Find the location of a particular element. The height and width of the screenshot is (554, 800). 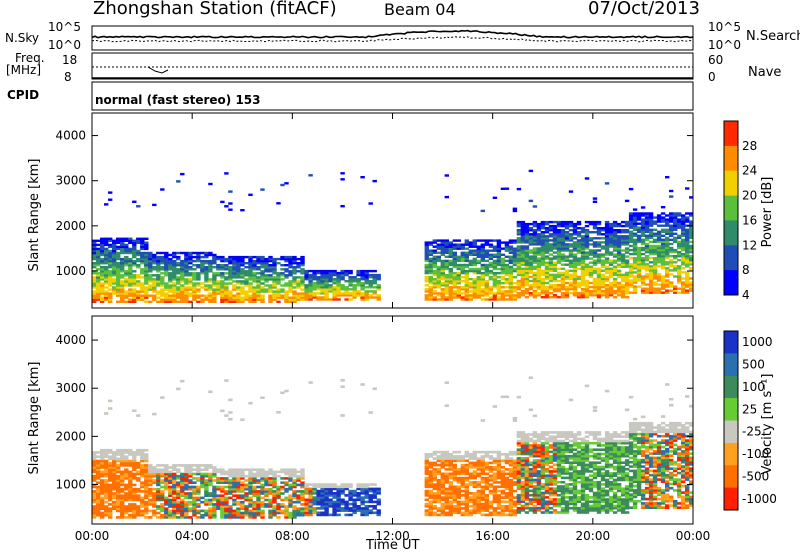

beam-title: Beam 04 is located at coordinates (420, 9).